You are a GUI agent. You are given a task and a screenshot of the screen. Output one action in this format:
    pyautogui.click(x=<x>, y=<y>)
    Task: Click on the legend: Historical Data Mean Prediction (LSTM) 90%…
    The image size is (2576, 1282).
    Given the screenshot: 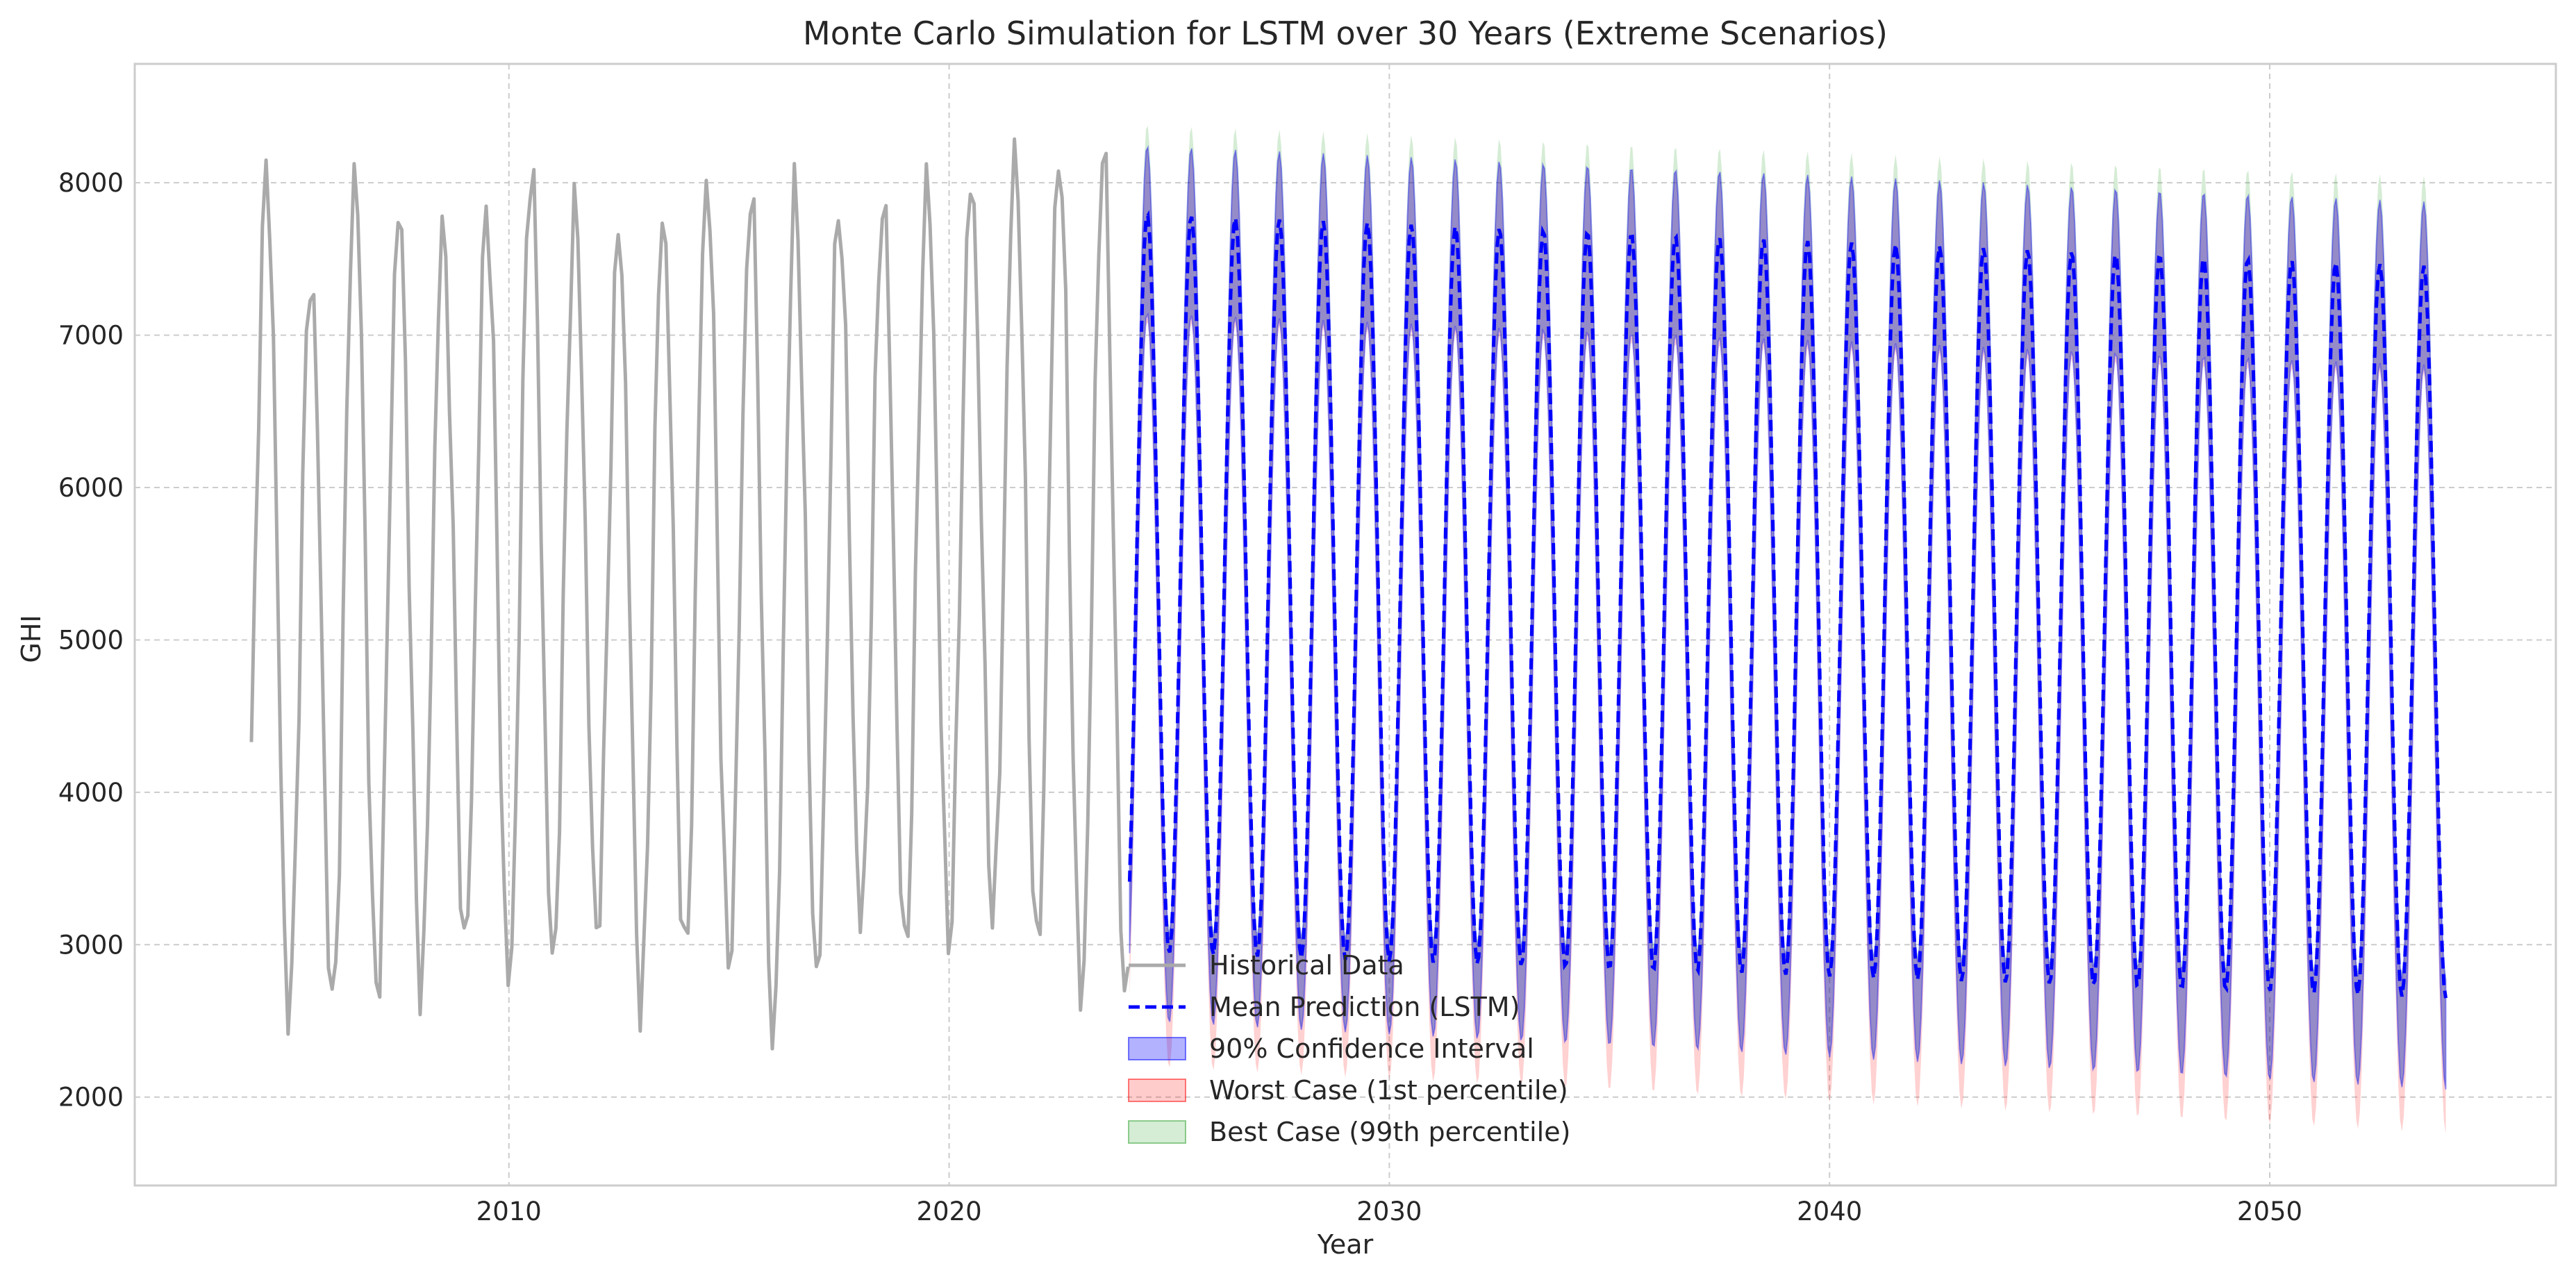 What is the action you would take?
    pyautogui.click(x=1349, y=1048)
    